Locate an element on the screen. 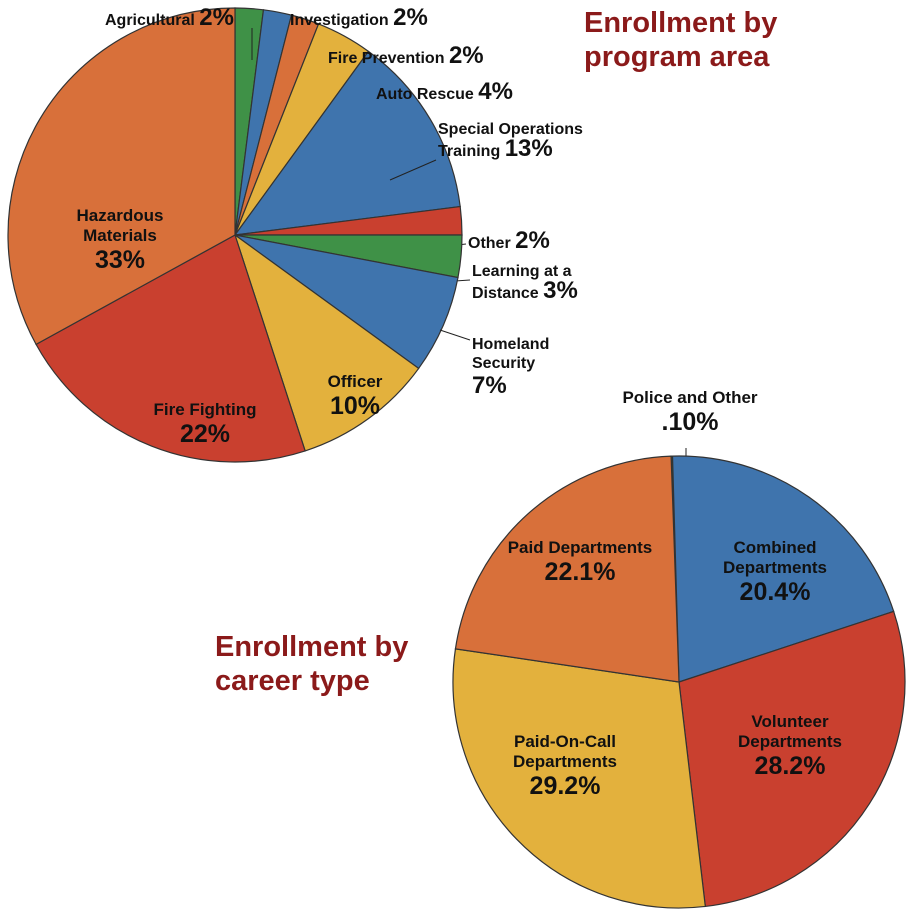 The width and height of the screenshot is (906, 911). slice-name: Paid-On-Call Departments is located at coordinates (565, 751).